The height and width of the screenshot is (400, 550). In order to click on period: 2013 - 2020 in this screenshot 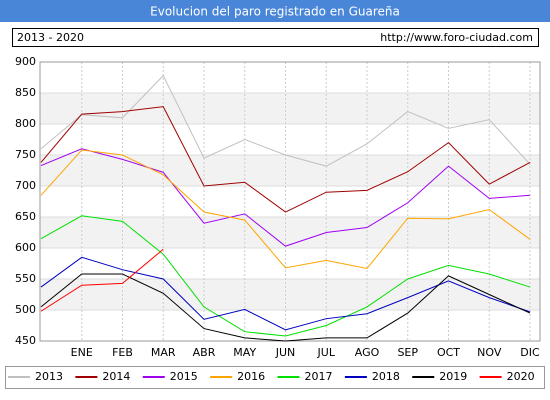, I will do `click(50, 37)`.